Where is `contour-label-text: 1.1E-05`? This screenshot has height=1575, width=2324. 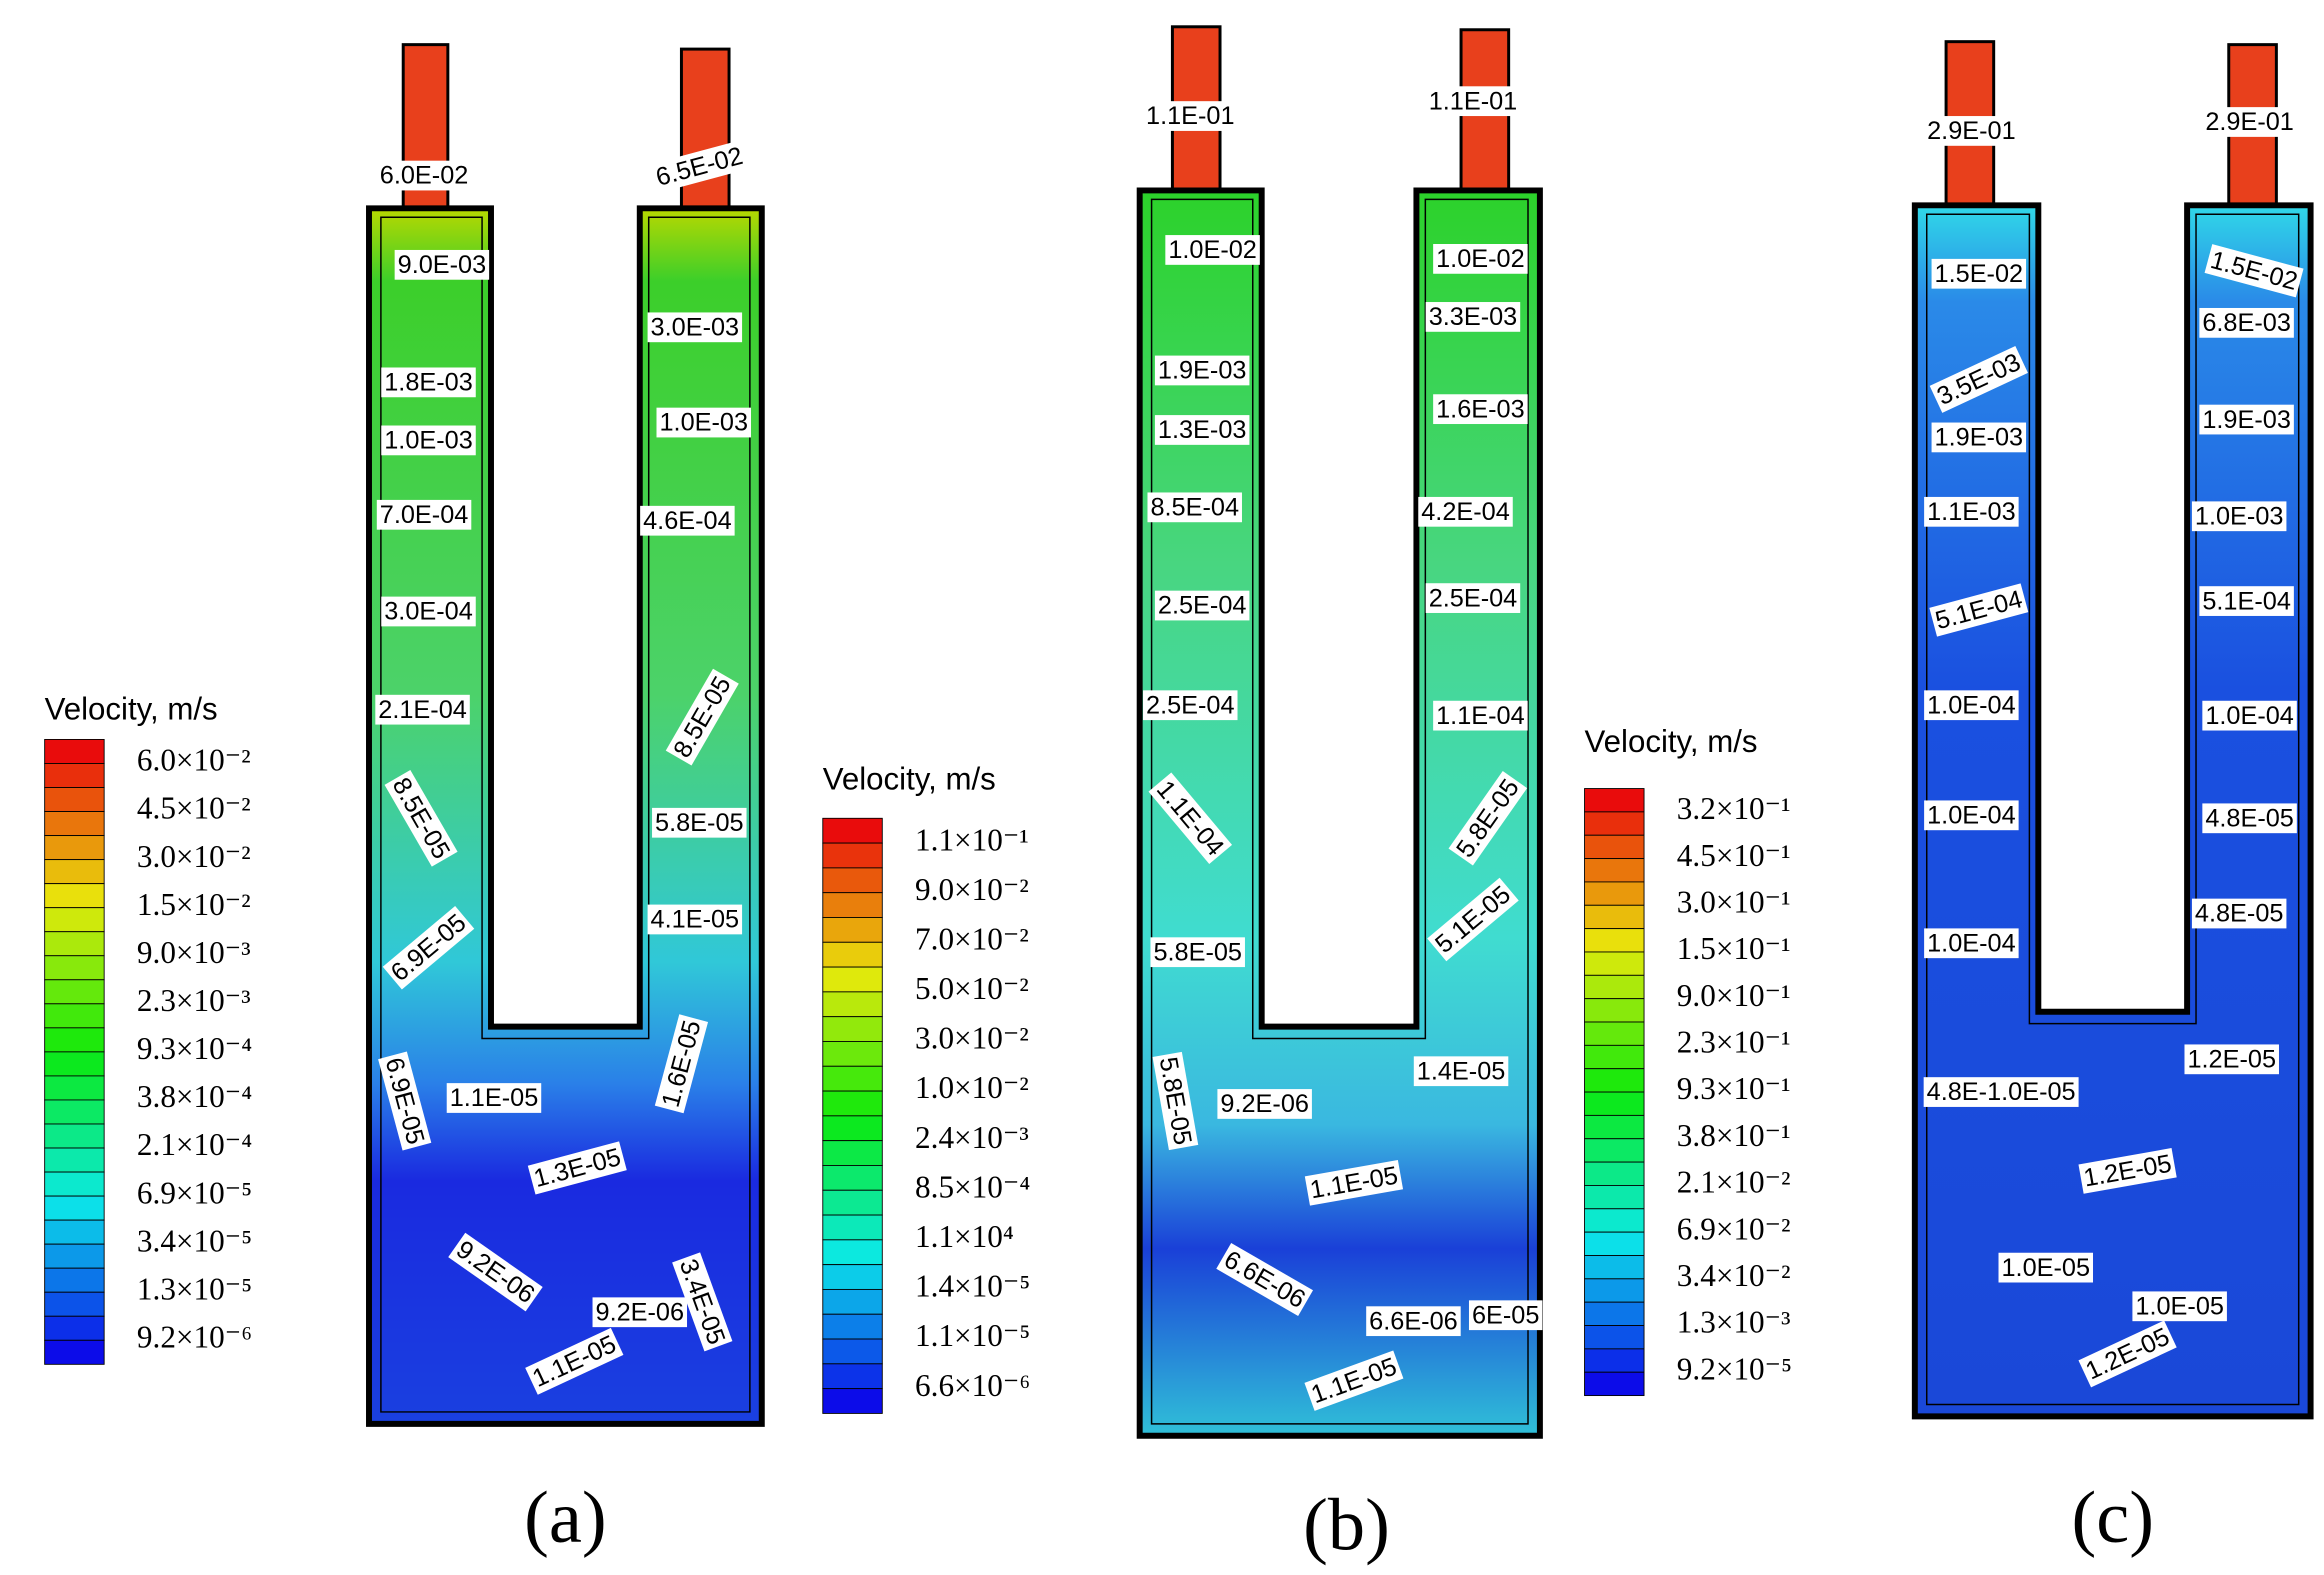 contour-label-text: 1.1E-05 is located at coordinates (494, 1098).